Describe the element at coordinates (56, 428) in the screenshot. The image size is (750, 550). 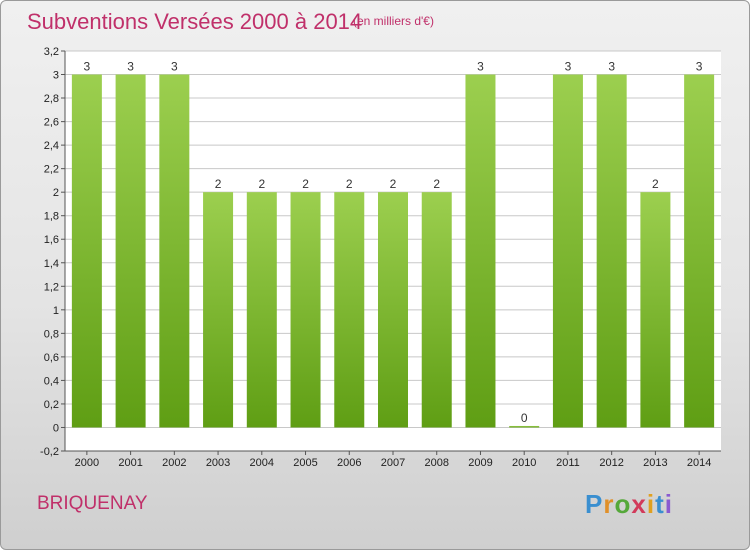
I see `y-tick-label: 0` at that location.